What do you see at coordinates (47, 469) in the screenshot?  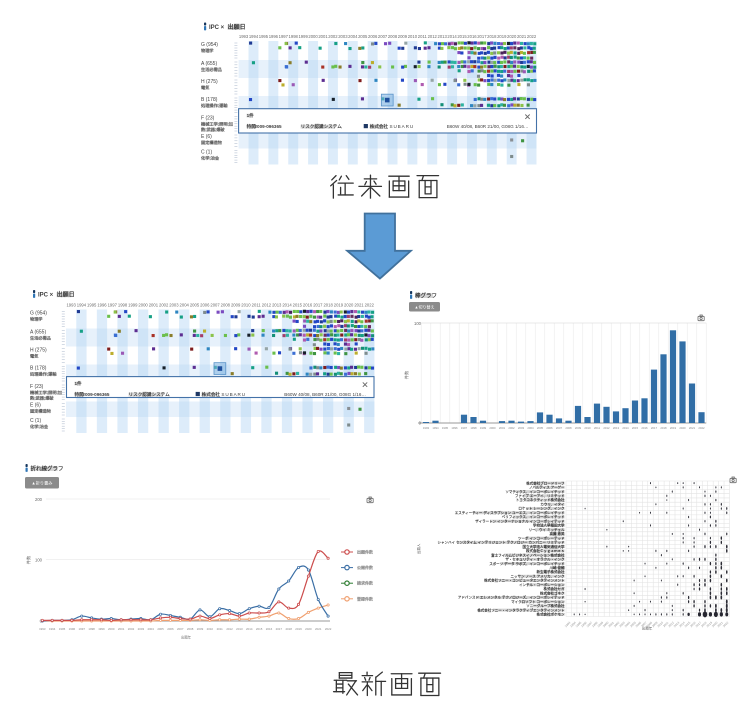 I see `svg-text: 折れ線グラフ` at bounding box center [47, 469].